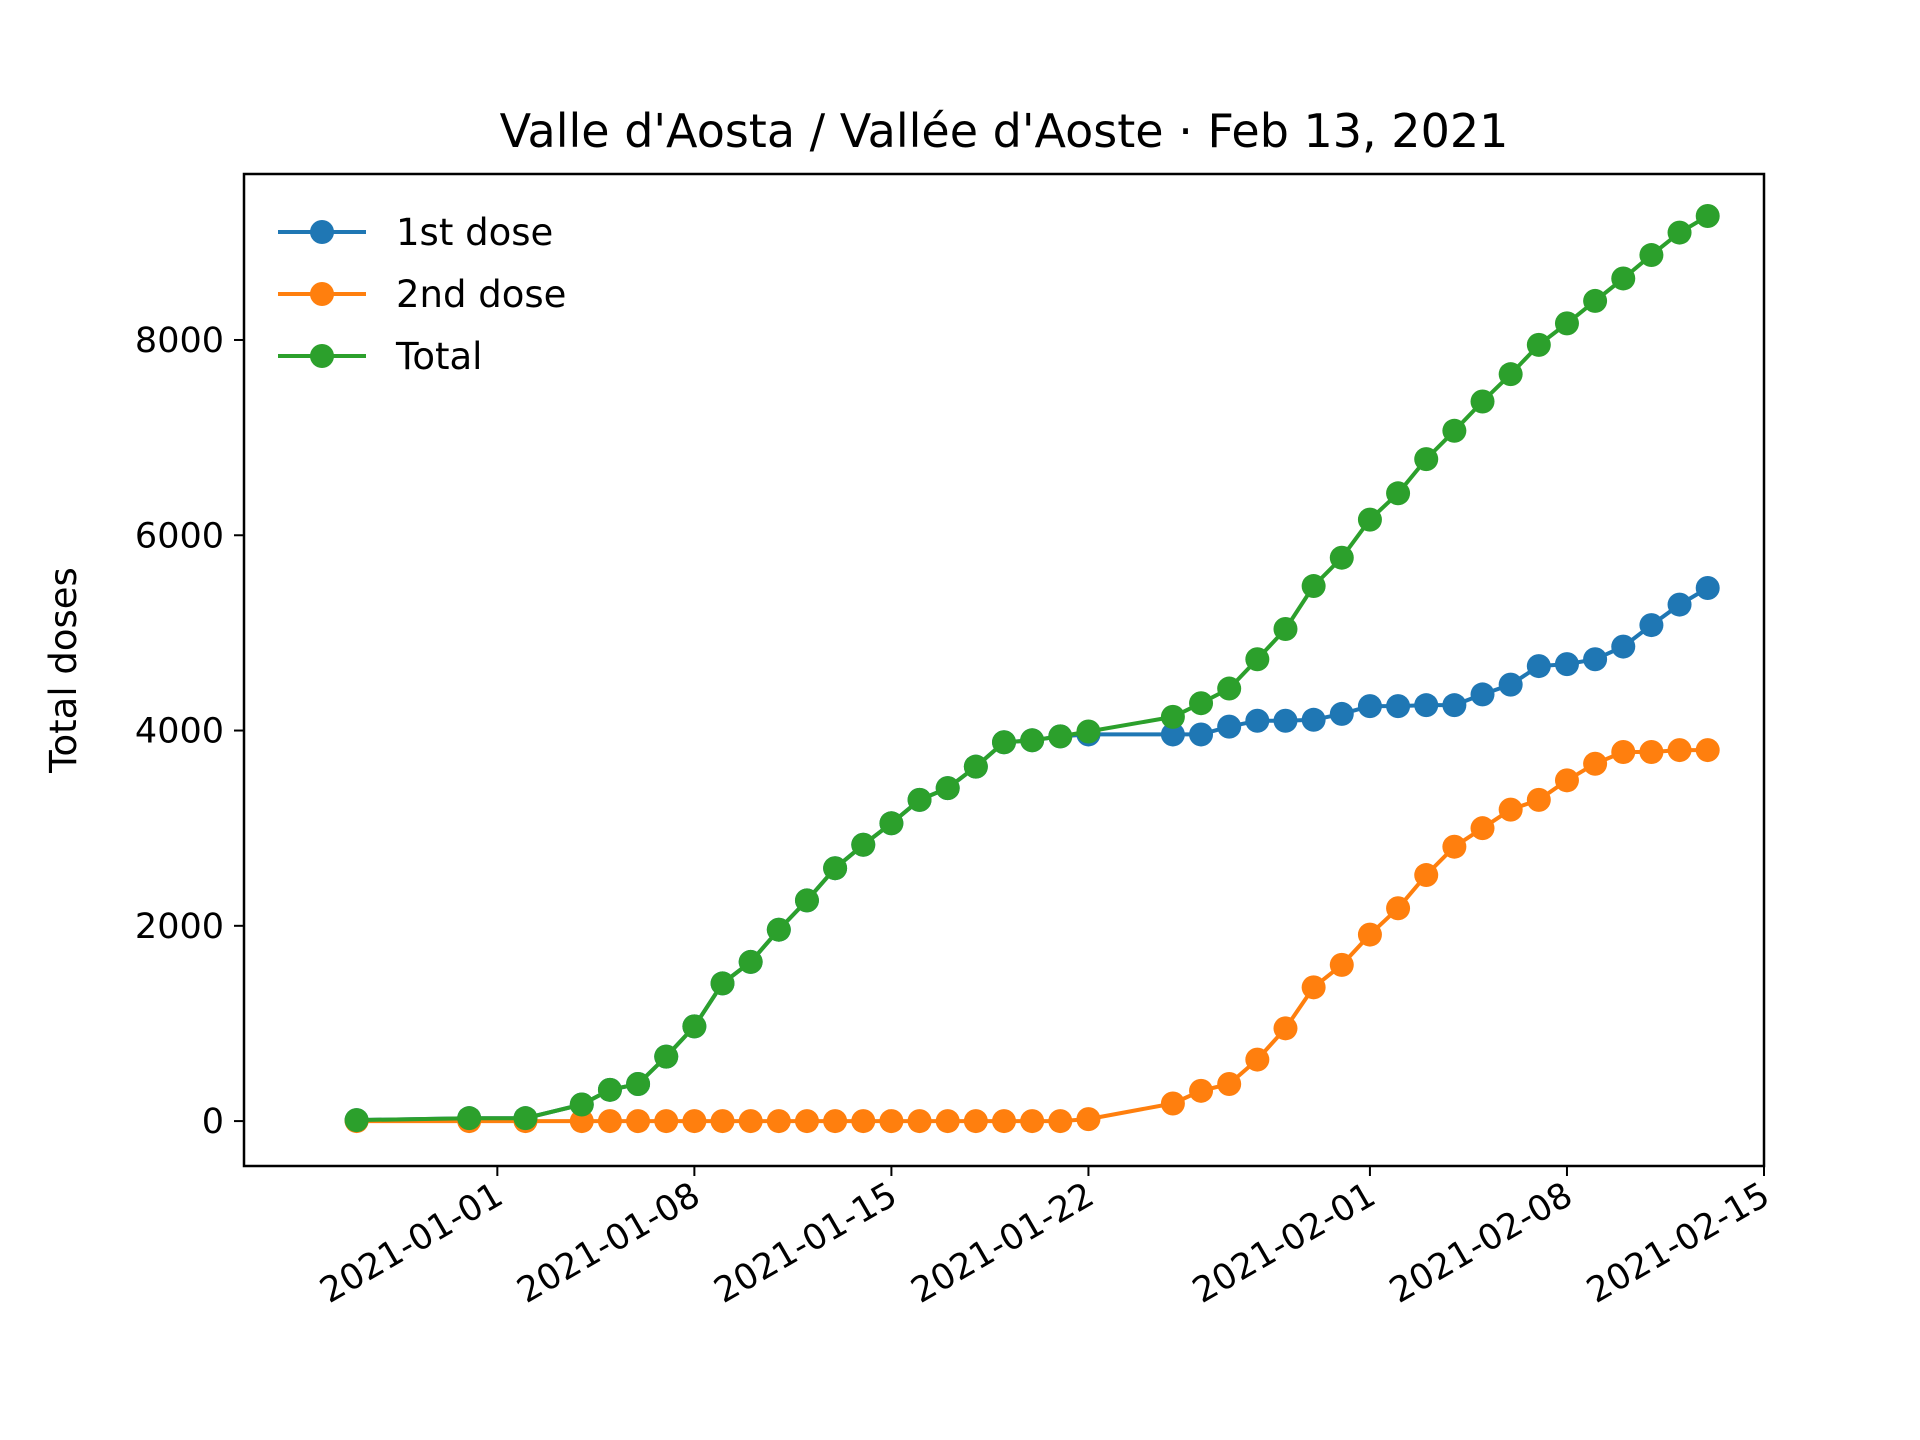 This screenshot has height=1440, width=1920. I want to click on legend-item: 2nd dose, so click(422, 294).